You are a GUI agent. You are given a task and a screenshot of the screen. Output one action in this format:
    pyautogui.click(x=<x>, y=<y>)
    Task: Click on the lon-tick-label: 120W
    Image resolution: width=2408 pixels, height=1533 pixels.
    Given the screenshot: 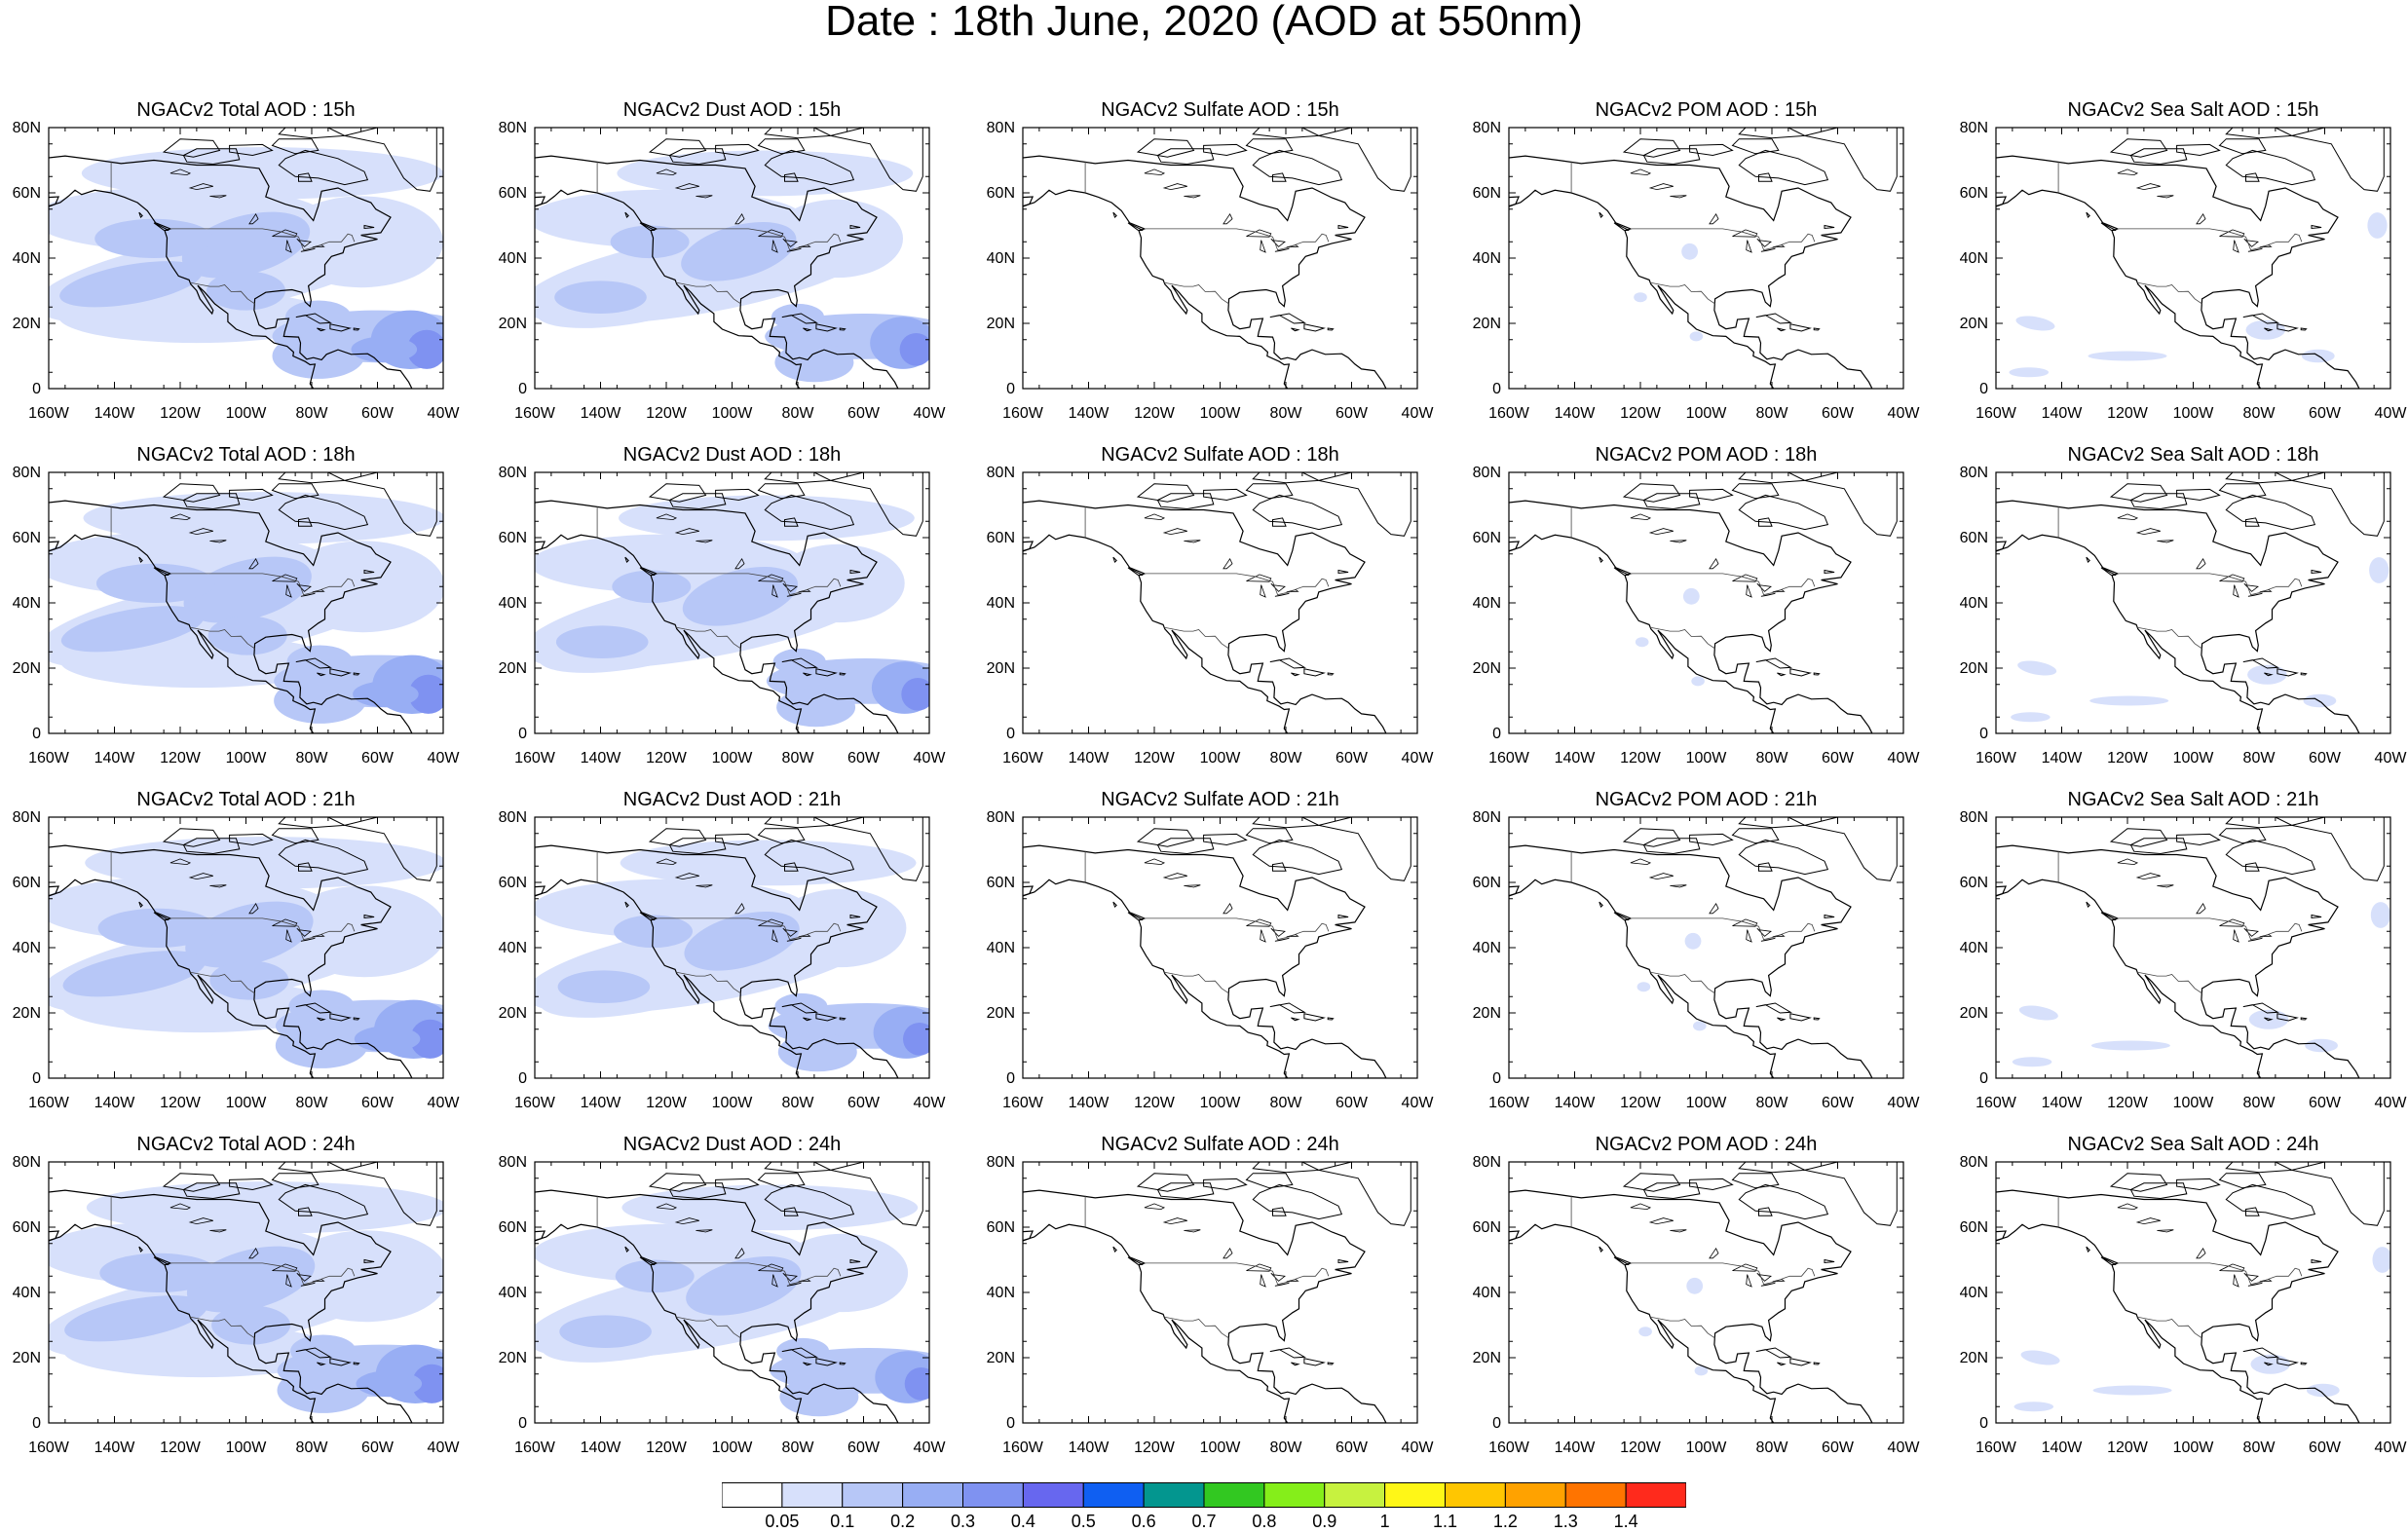 What is the action you would take?
    pyautogui.click(x=1155, y=1103)
    